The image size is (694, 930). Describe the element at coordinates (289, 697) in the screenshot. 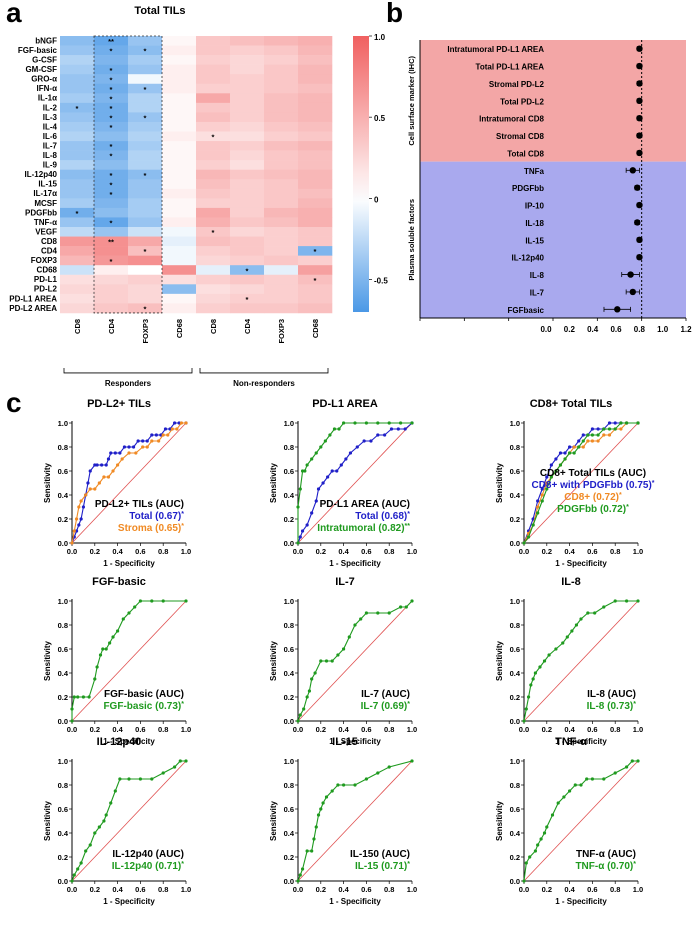

I see `y-tick-label: 0.2` at that location.